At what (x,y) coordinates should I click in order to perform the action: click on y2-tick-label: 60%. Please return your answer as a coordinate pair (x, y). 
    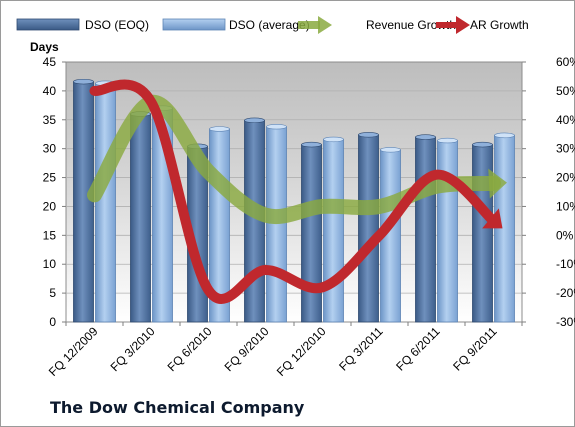
    Looking at the image, I should click on (565, 62).